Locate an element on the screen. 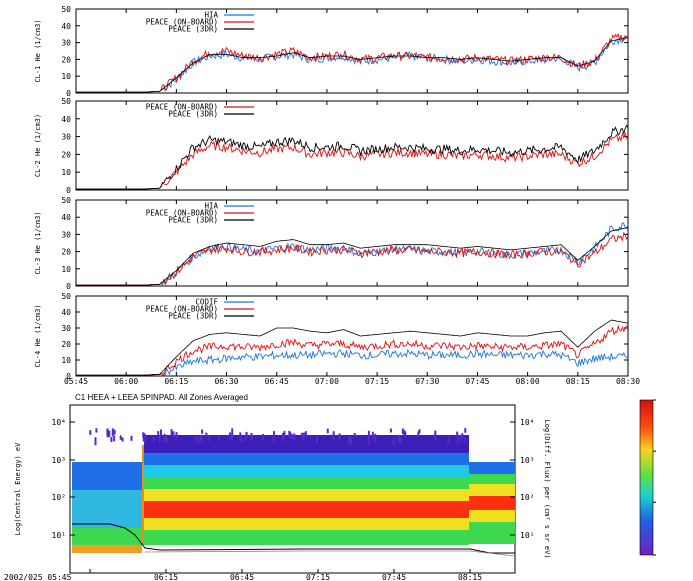 The image size is (693, 581). x-tick-label: 07:45 is located at coordinates (394, 577).